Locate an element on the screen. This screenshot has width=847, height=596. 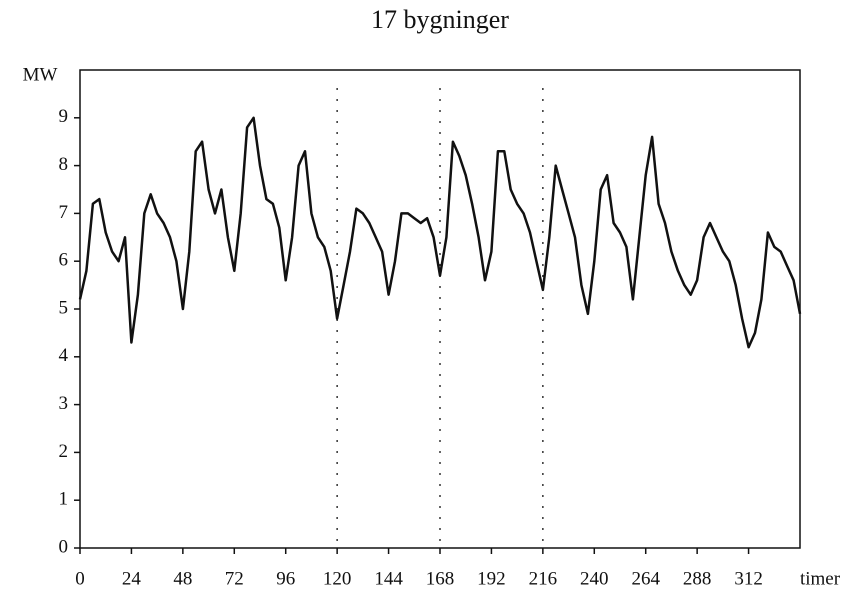
y-tick-label: 9 is located at coordinates (64, 116).